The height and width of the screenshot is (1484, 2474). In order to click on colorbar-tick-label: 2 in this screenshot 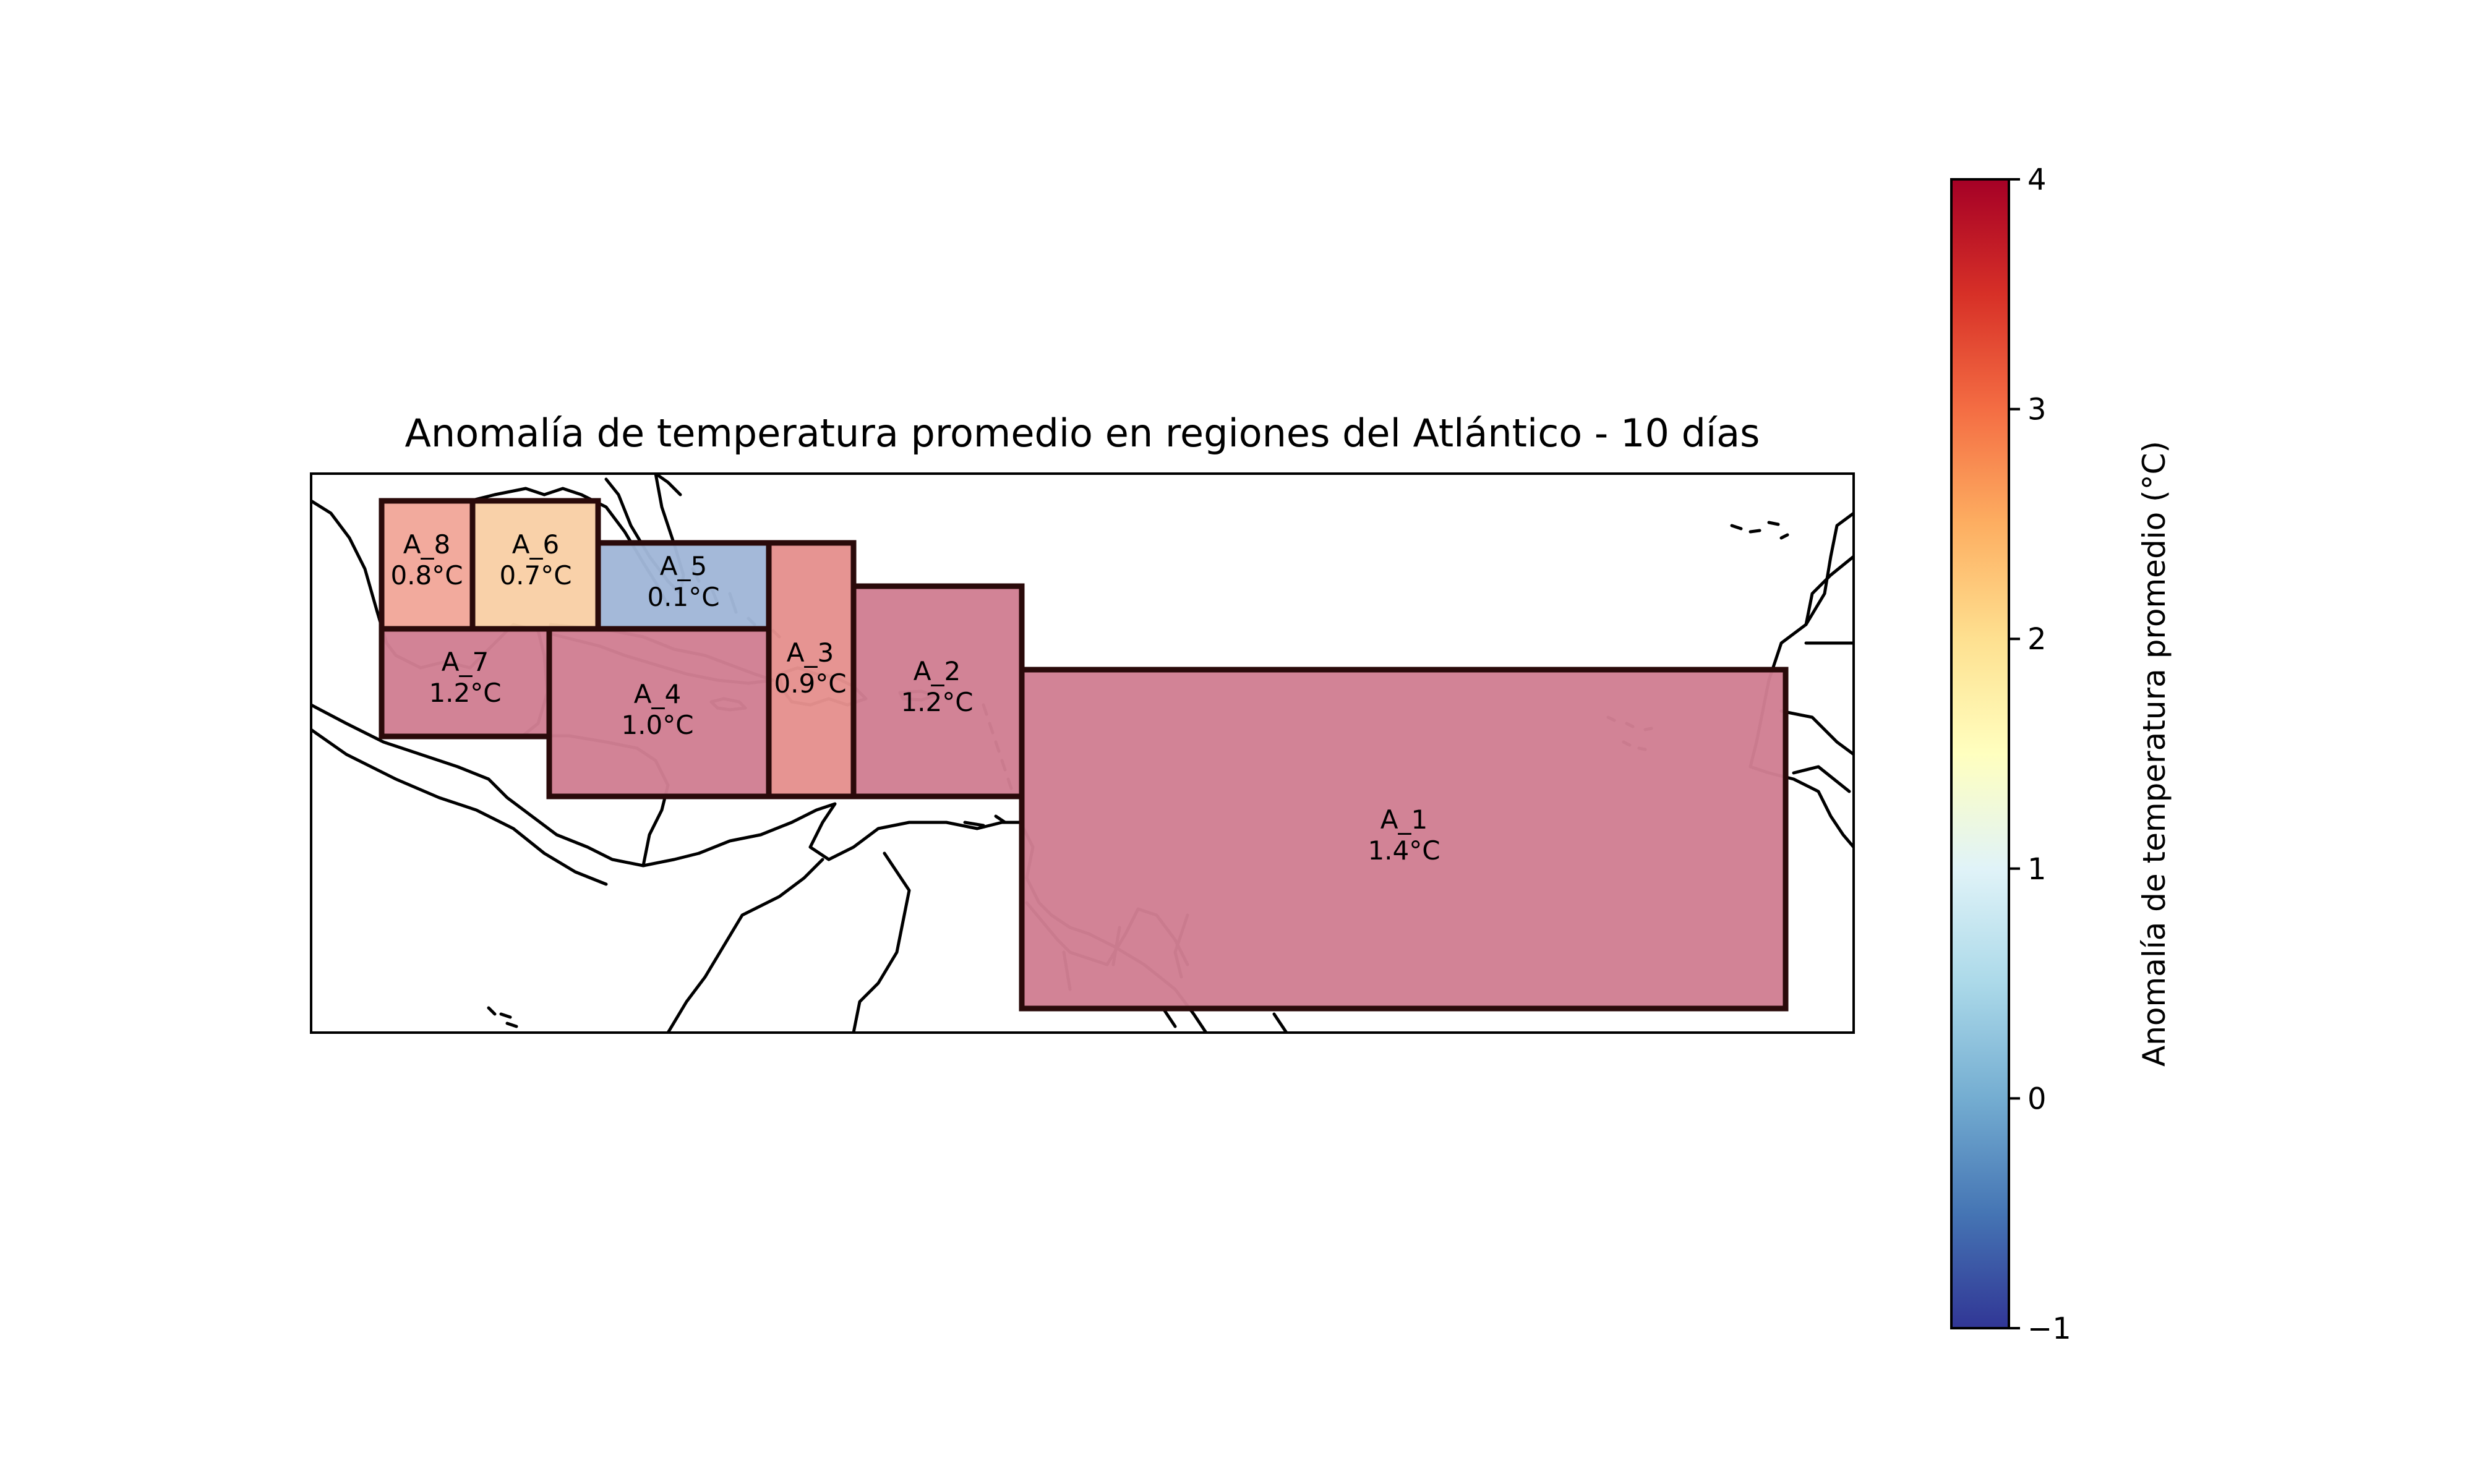, I will do `click(2037, 639)`.